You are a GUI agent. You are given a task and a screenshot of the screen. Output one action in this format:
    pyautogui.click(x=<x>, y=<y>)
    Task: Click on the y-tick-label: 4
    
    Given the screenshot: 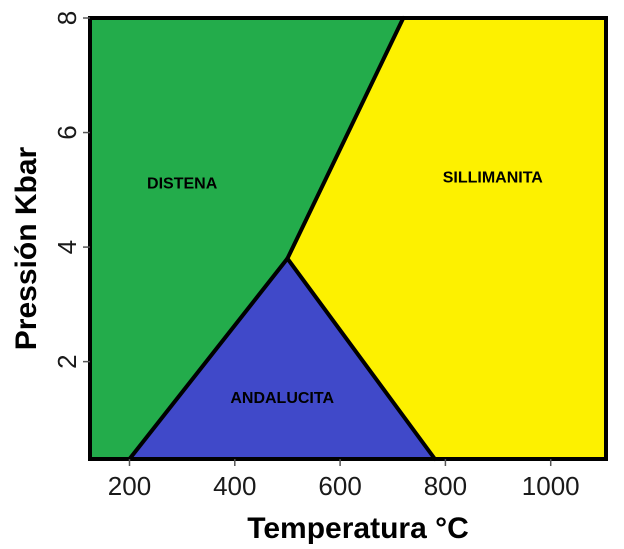 What is the action you would take?
    pyautogui.click(x=67, y=247)
    